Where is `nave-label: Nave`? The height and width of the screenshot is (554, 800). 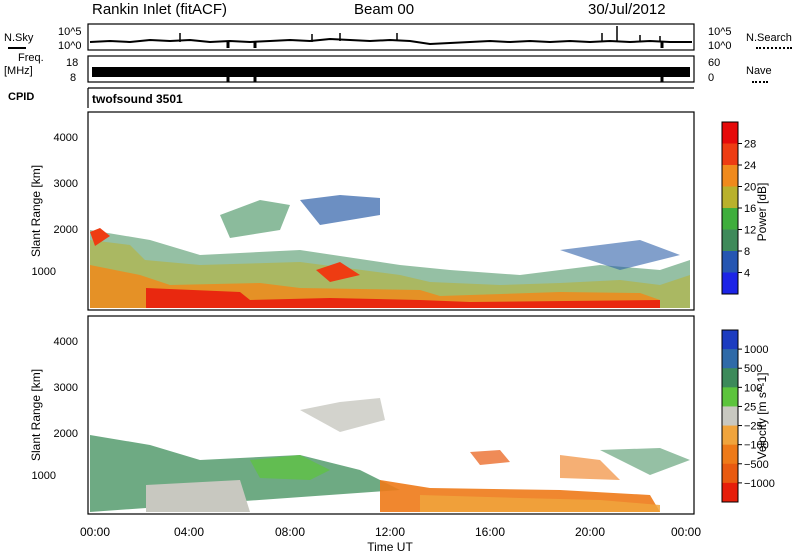
nave-label: Nave is located at coordinates (759, 71).